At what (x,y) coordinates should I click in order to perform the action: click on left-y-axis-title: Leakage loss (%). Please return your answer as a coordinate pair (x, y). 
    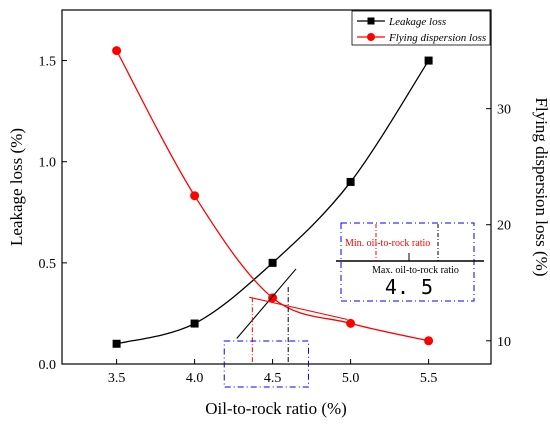
    Looking at the image, I should click on (16, 187).